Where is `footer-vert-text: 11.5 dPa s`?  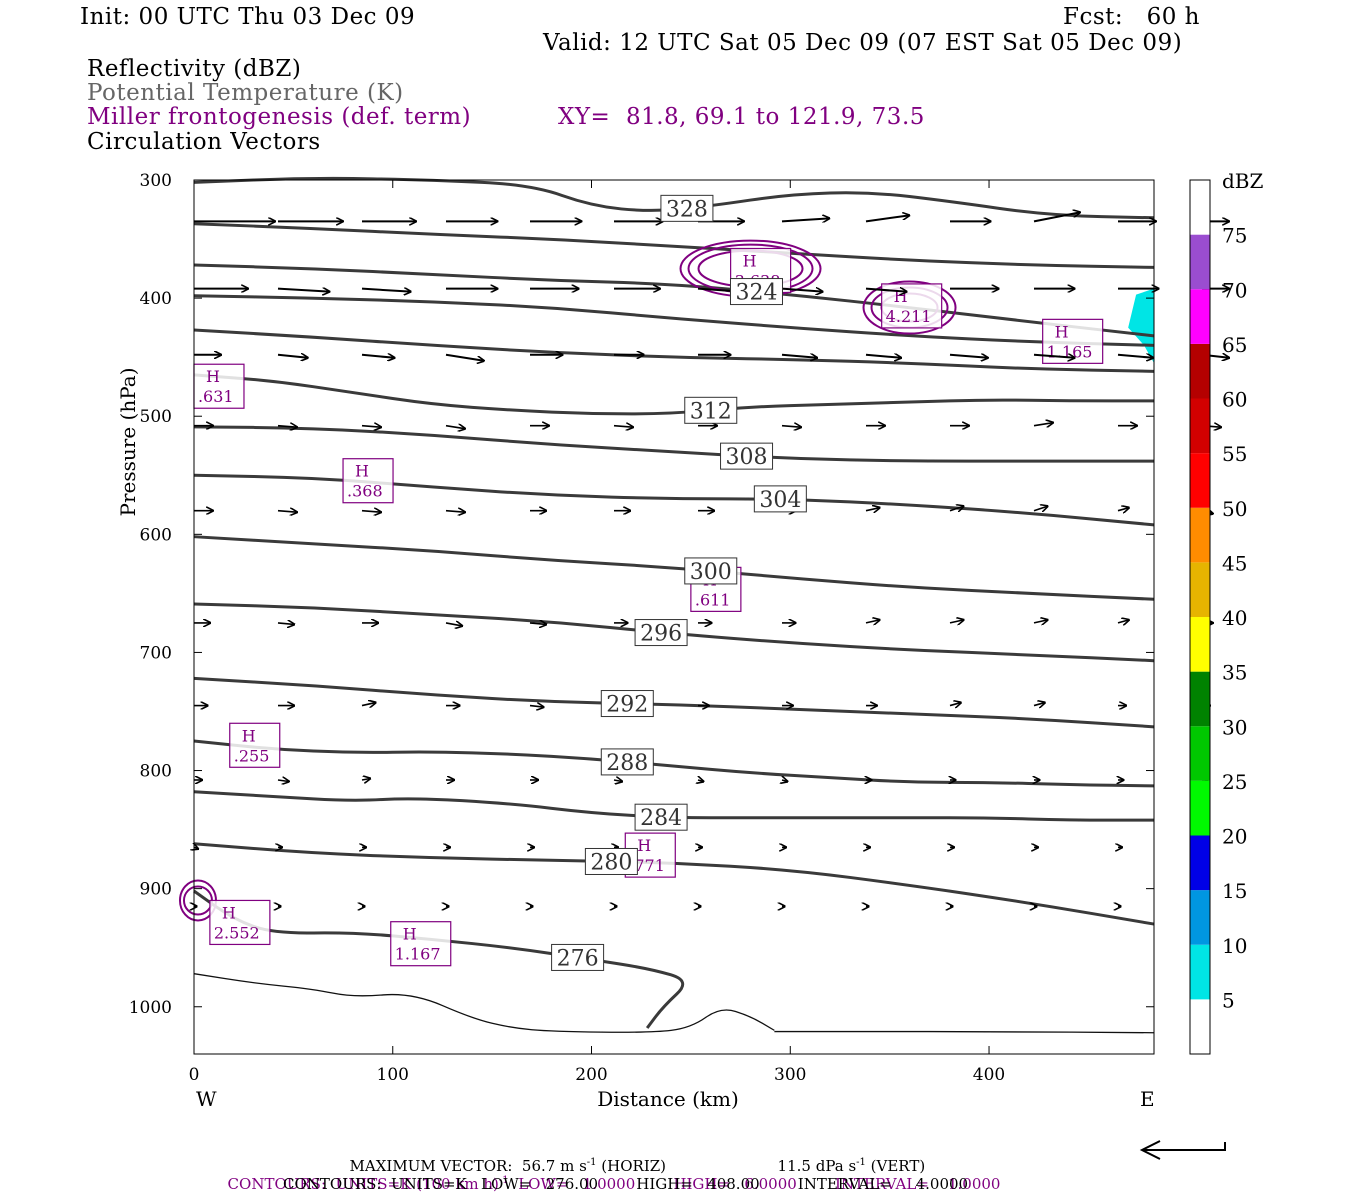 footer-vert-text: 11.5 dPa s is located at coordinates (817, 1166).